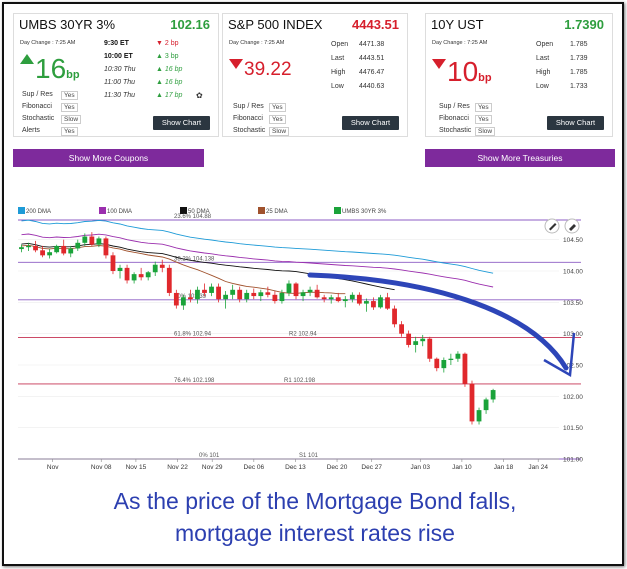 The image size is (627, 569). Describe the element at coordinates (257, 43) in the screenshot. I see `sp500-day-change-label: Day Change : 7:25 AM` at that location.